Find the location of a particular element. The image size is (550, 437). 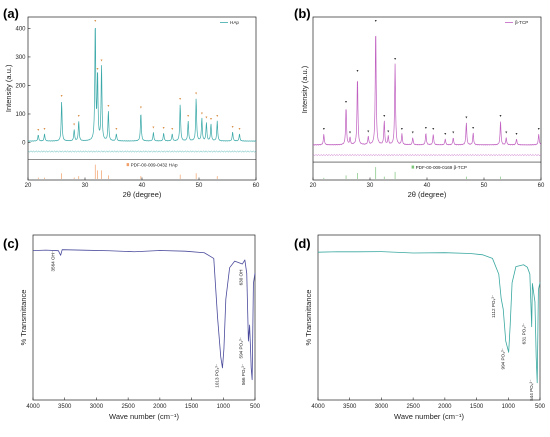

legend-label: PDF-00-009-0169 β-TCP is located at coordinates (441, 167).